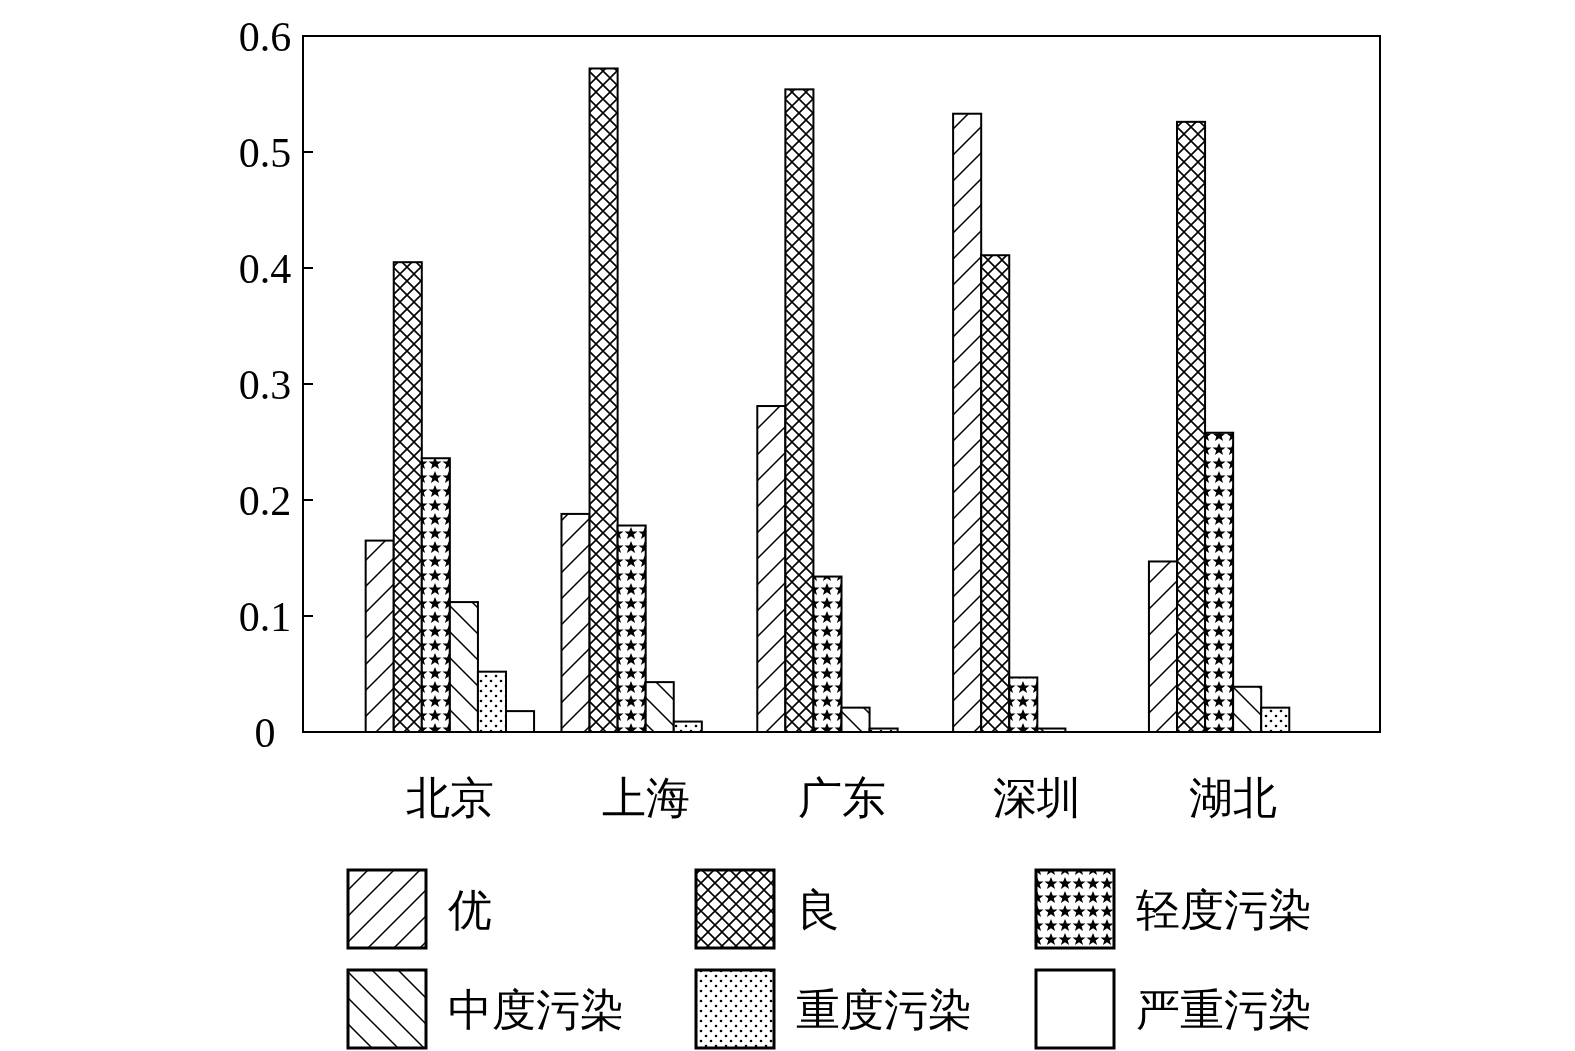 The width and height of the screenshot is (1575, 1051). Describe the element at coordinates (449, 799) in the screenshot. I see `x-tick-label: 北京` at that location.